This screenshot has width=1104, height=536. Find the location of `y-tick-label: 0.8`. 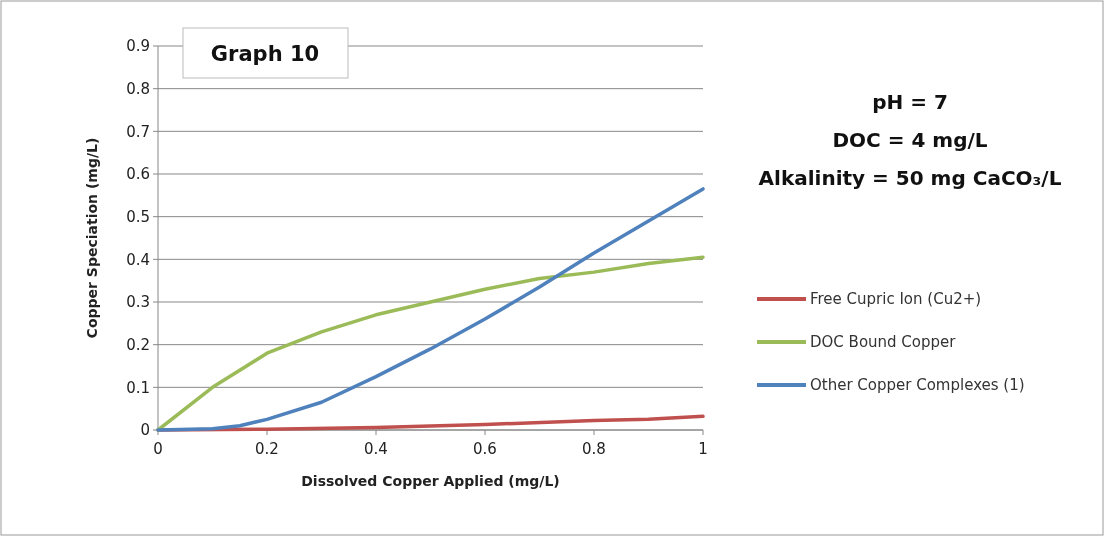

y-tick-label: 0.8 is located at coordinates (138, 88).